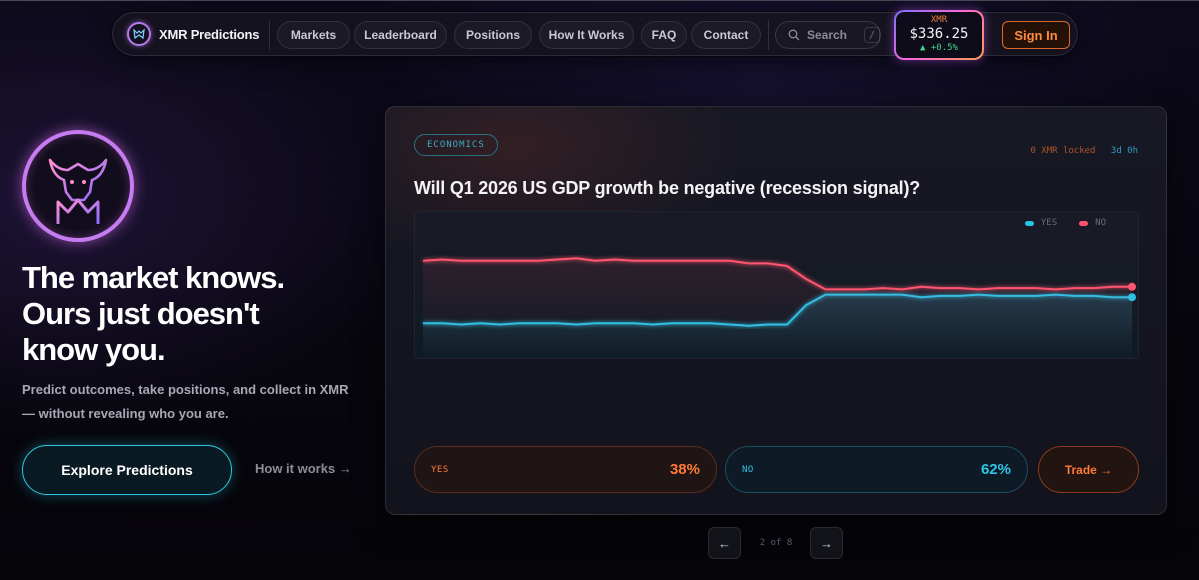 This screenshot has height=580, width=1199. I want to click on no-outcome-button: NO 62%, so click(876, 469).